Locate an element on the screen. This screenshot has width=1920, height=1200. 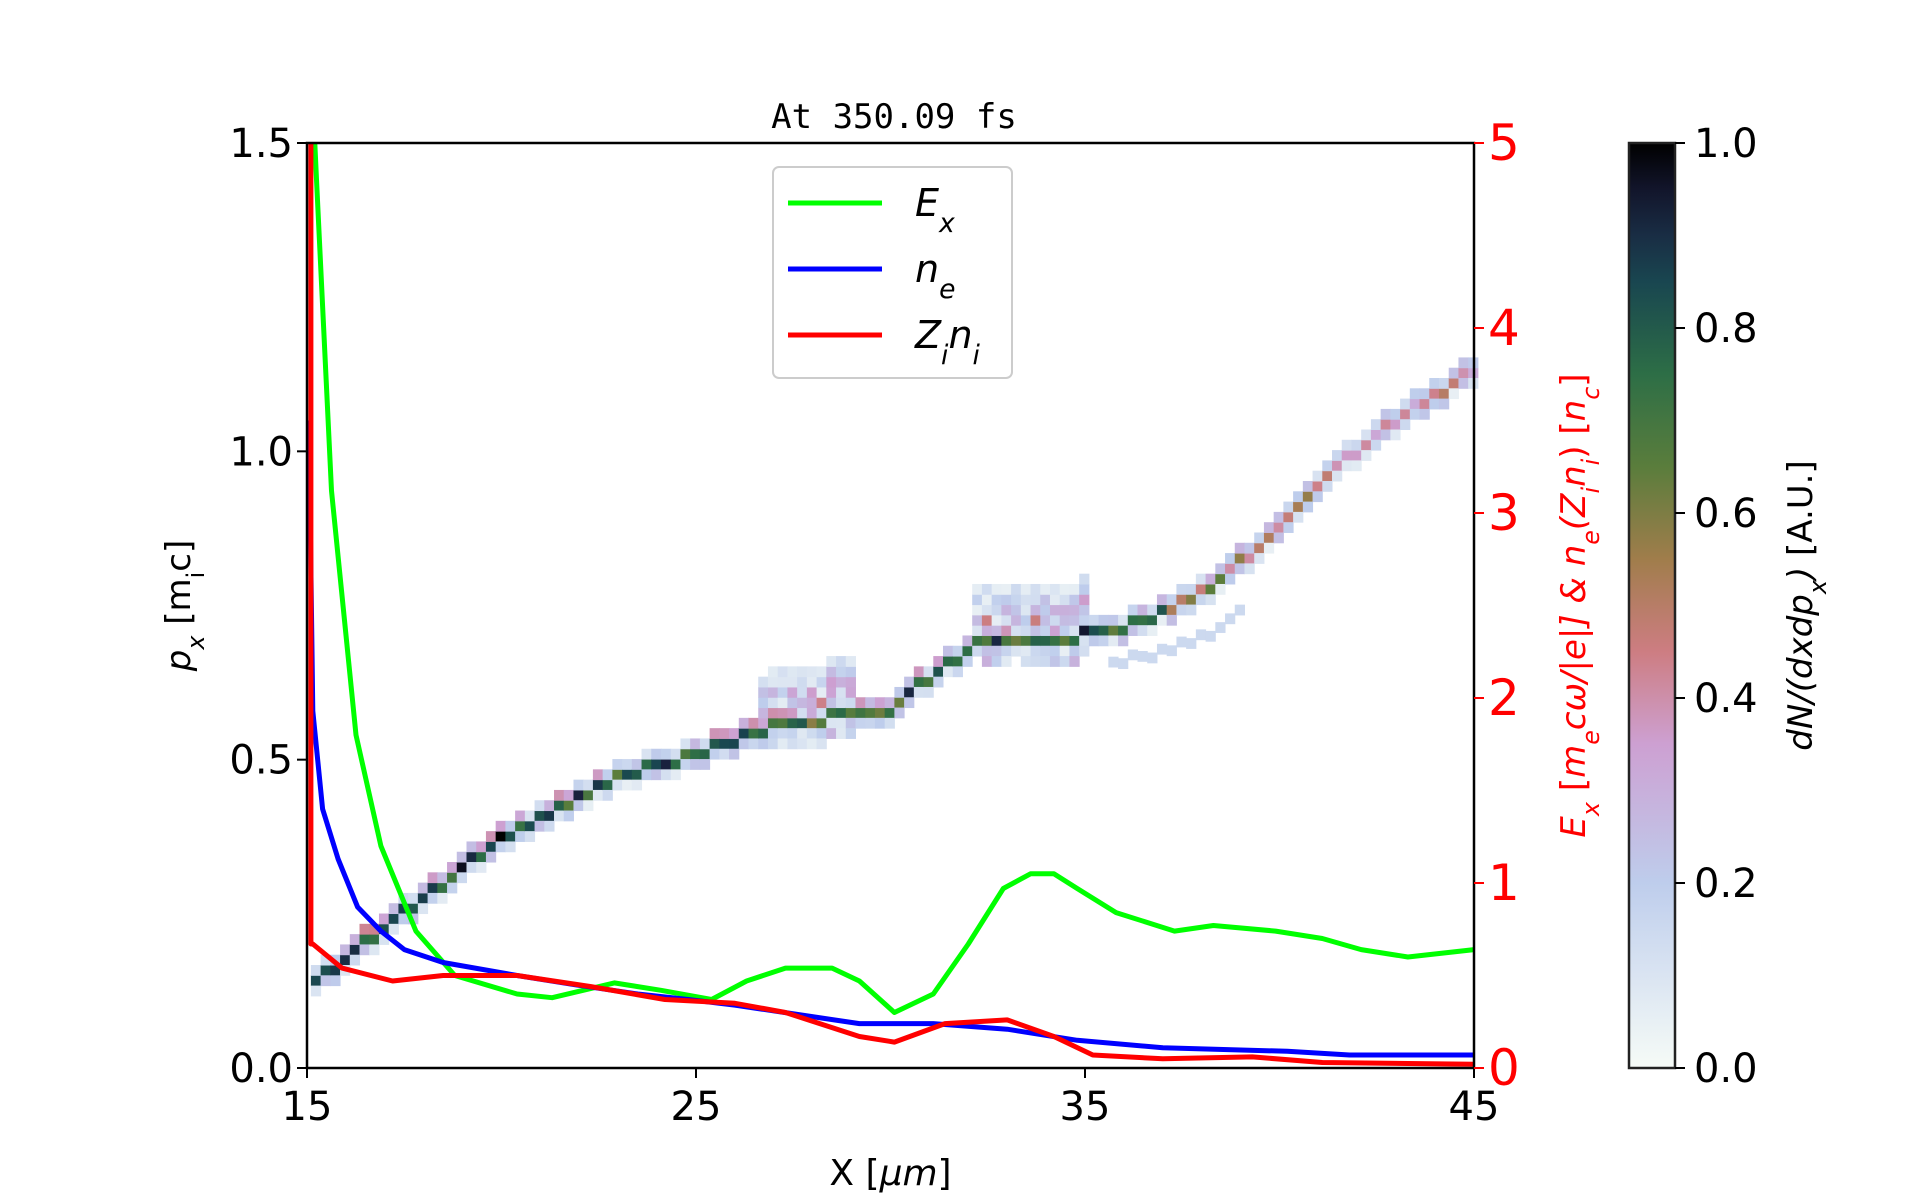
legend-label: Ex is located at coordinates (935, 210).